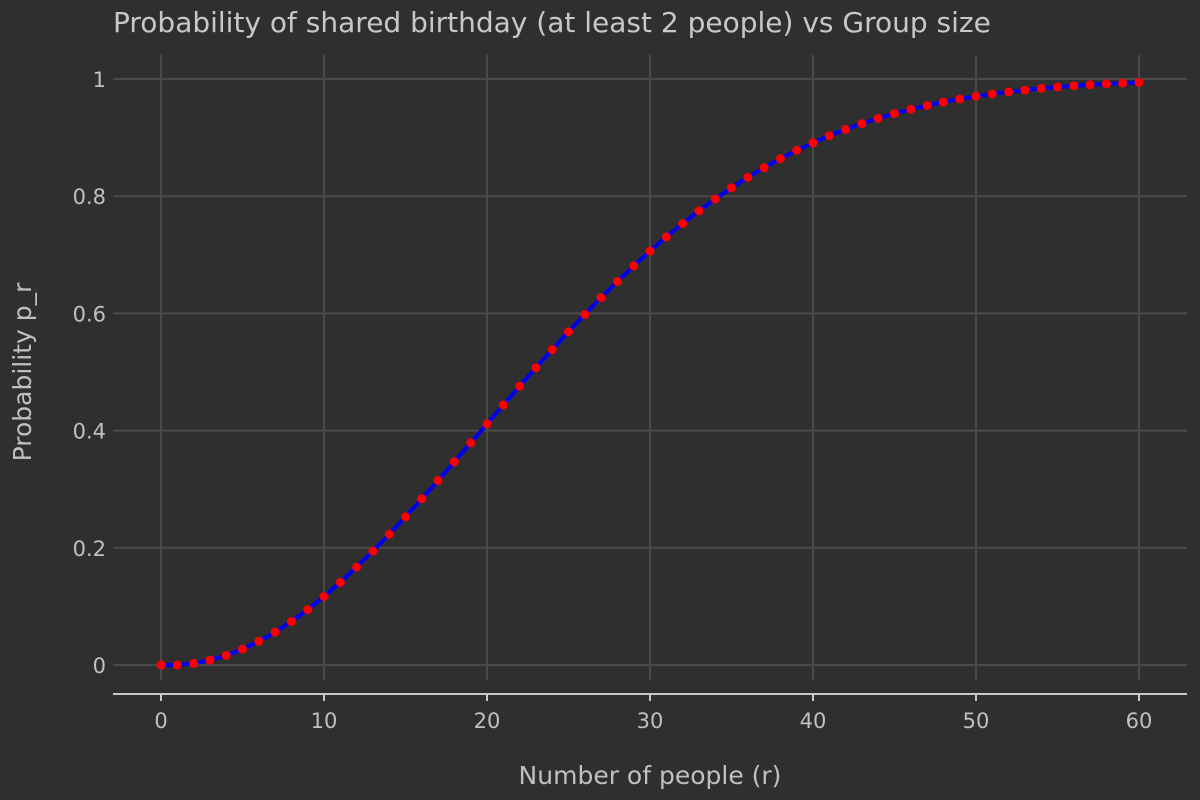  What do you see at coordinates (99, 80) in the screenshot?
I see `y-tick-label: 1` at bounding box center [99, 80].